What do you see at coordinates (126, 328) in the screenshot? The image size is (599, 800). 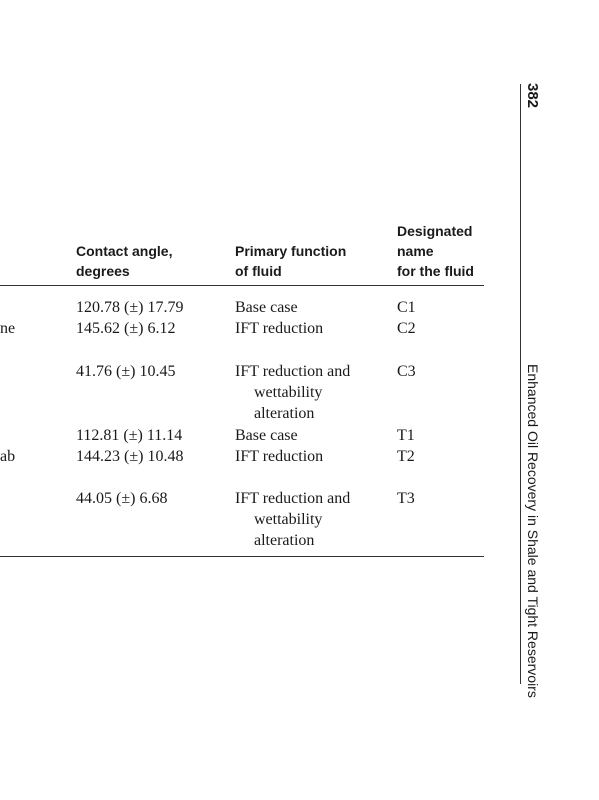 I see `row-2-contact-angle: 145.62 (±) 6.12` at bounding box center [126, 328].